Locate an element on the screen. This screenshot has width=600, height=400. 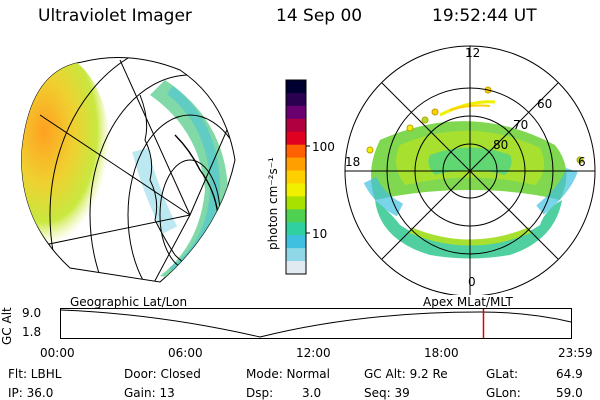
door-info: Door: Closed is located at coordinates (162, 374).